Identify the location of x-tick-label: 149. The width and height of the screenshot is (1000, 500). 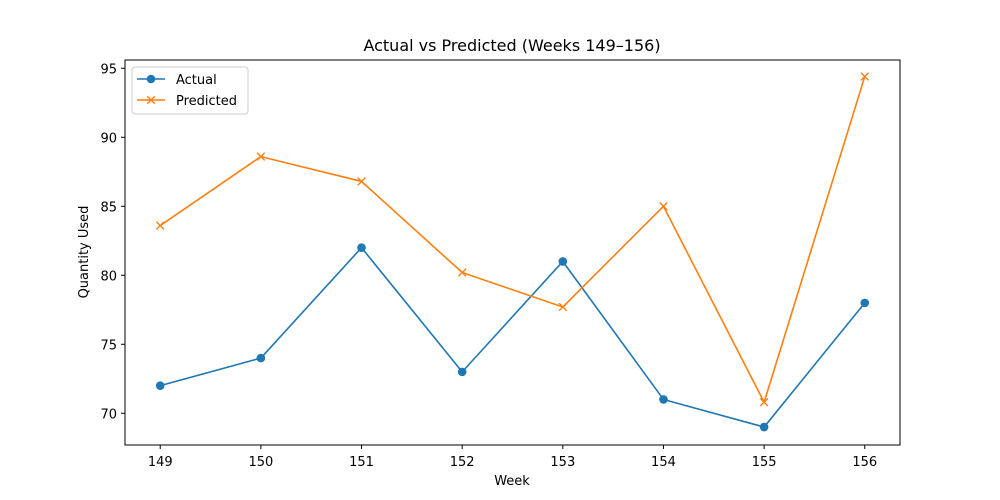
(160, 462).